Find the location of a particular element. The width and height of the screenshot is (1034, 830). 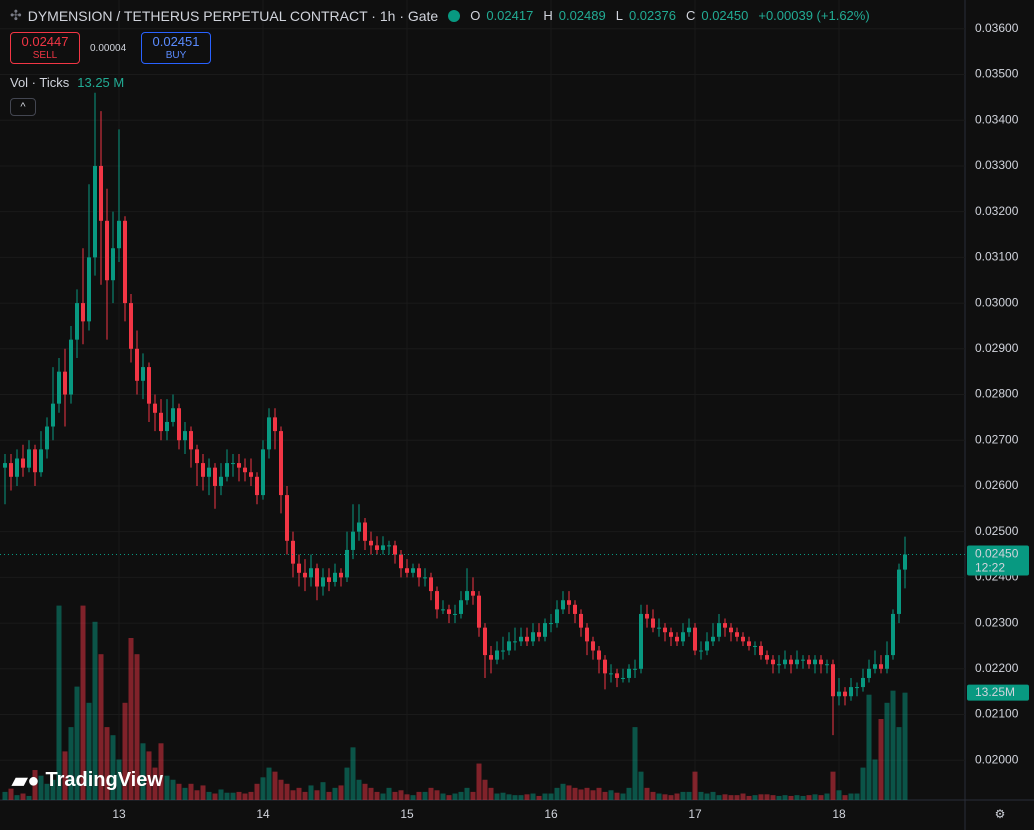

y-tick-label: 0.03200 is located at coordinates (997, 211).